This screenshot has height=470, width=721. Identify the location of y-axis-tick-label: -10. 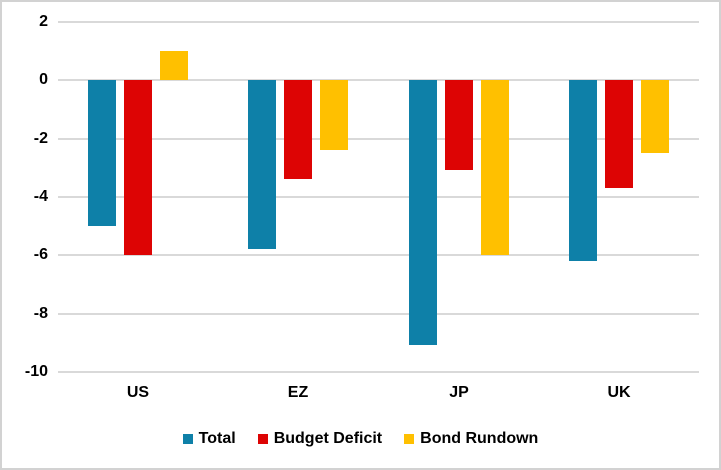
(36, 371).